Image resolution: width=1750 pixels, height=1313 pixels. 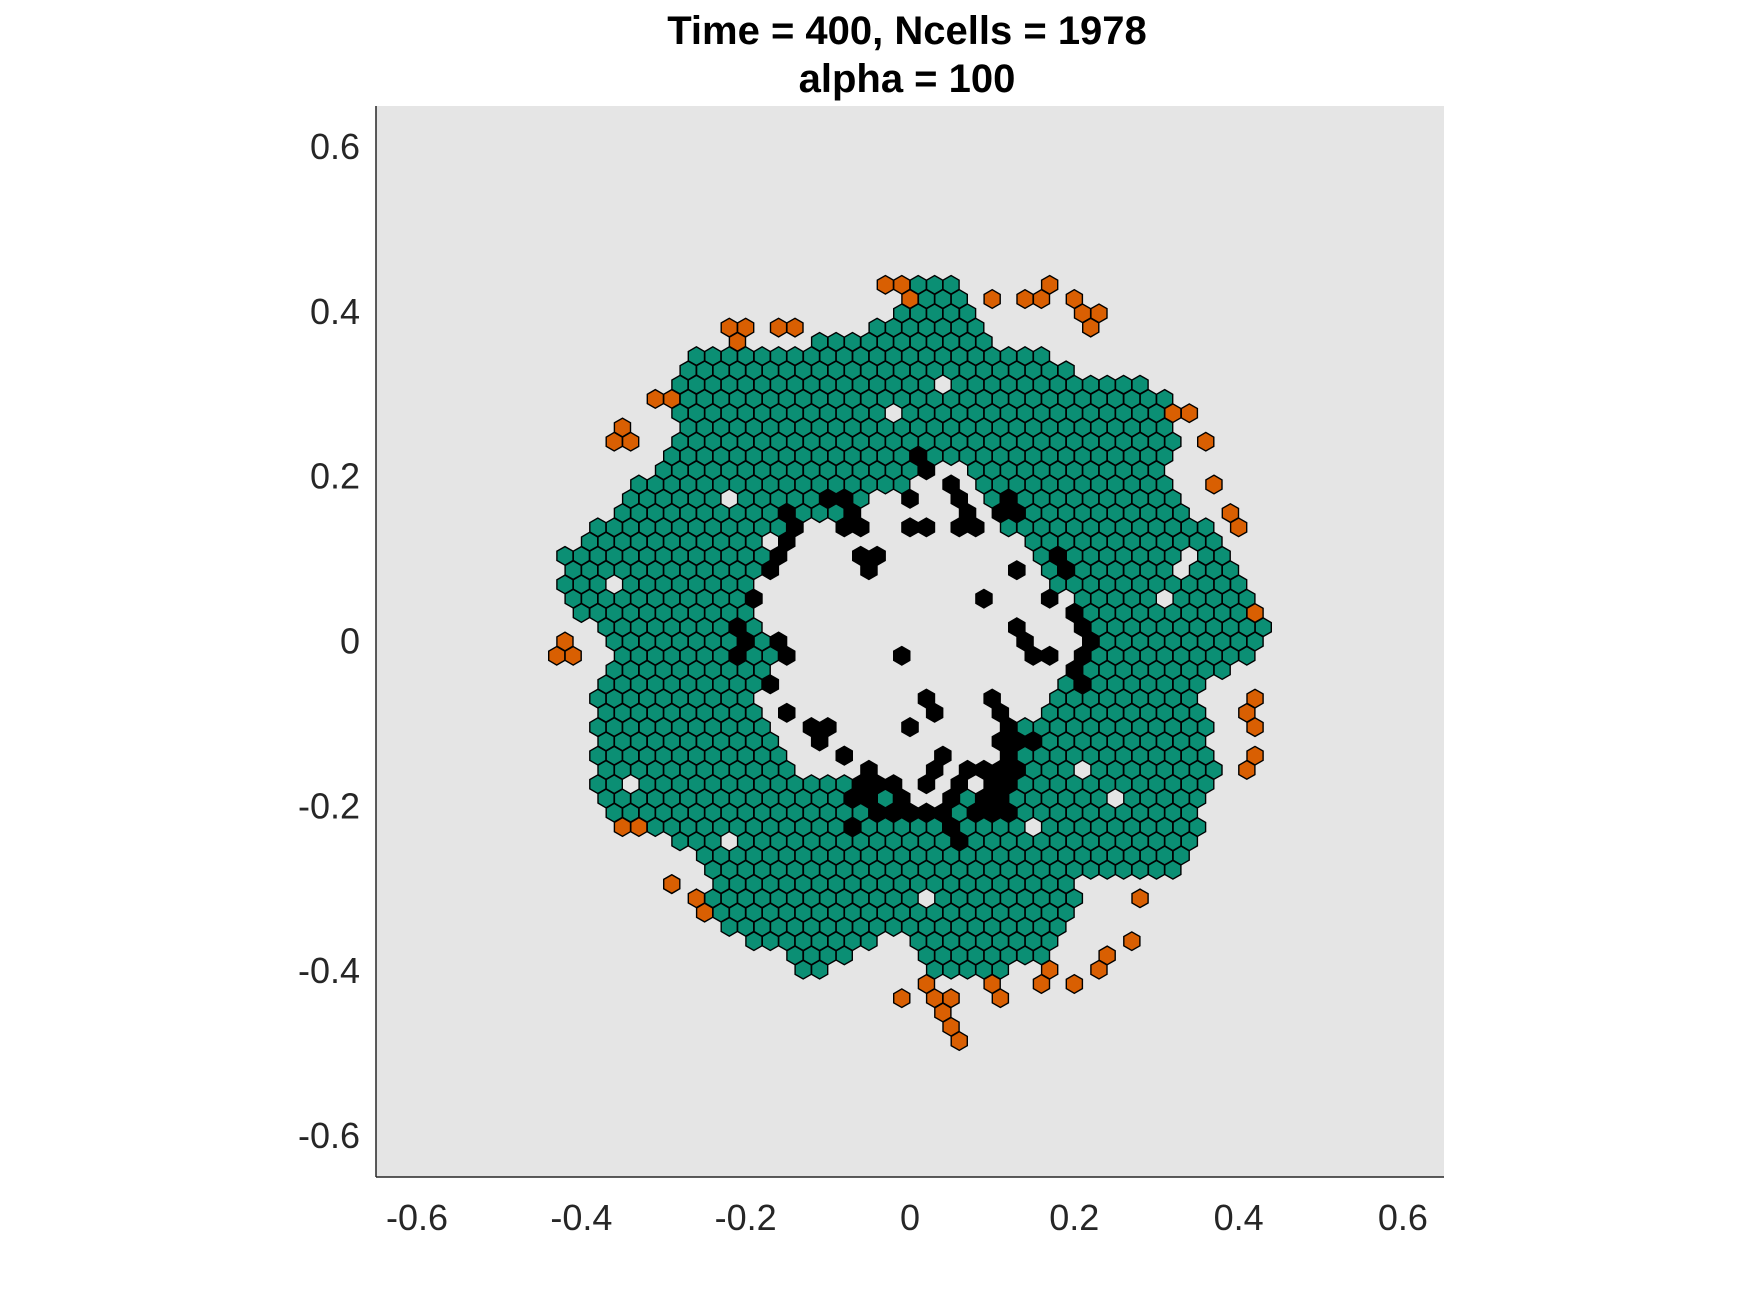 I want to click on y-tick-label: 0, so click(x=350, y=641).